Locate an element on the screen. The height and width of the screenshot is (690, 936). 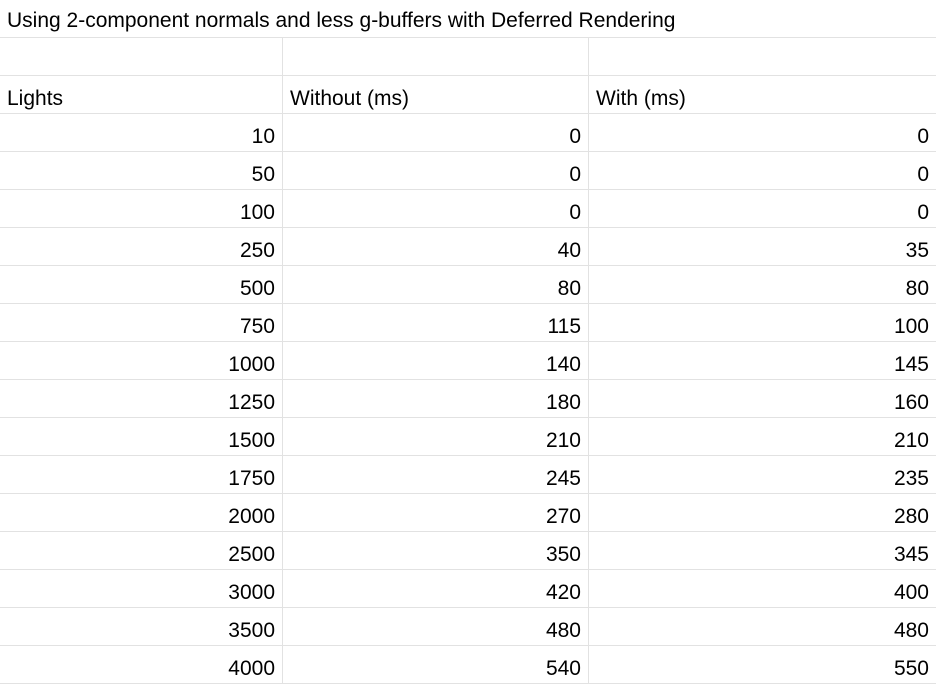
lights-cell: 3500 is located at coordinates (141, 627).